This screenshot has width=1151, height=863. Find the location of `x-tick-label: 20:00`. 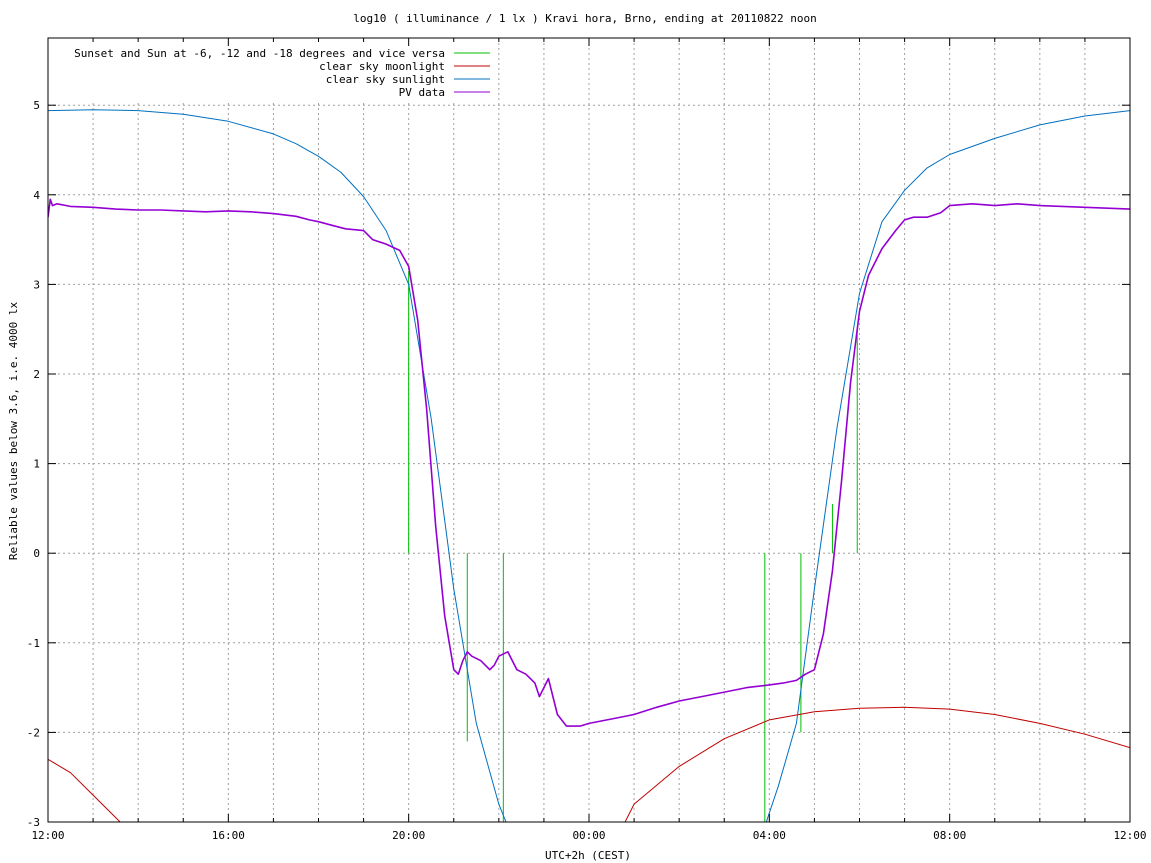

x-tick-label: 20:00 is located at coordinates (408, 835).